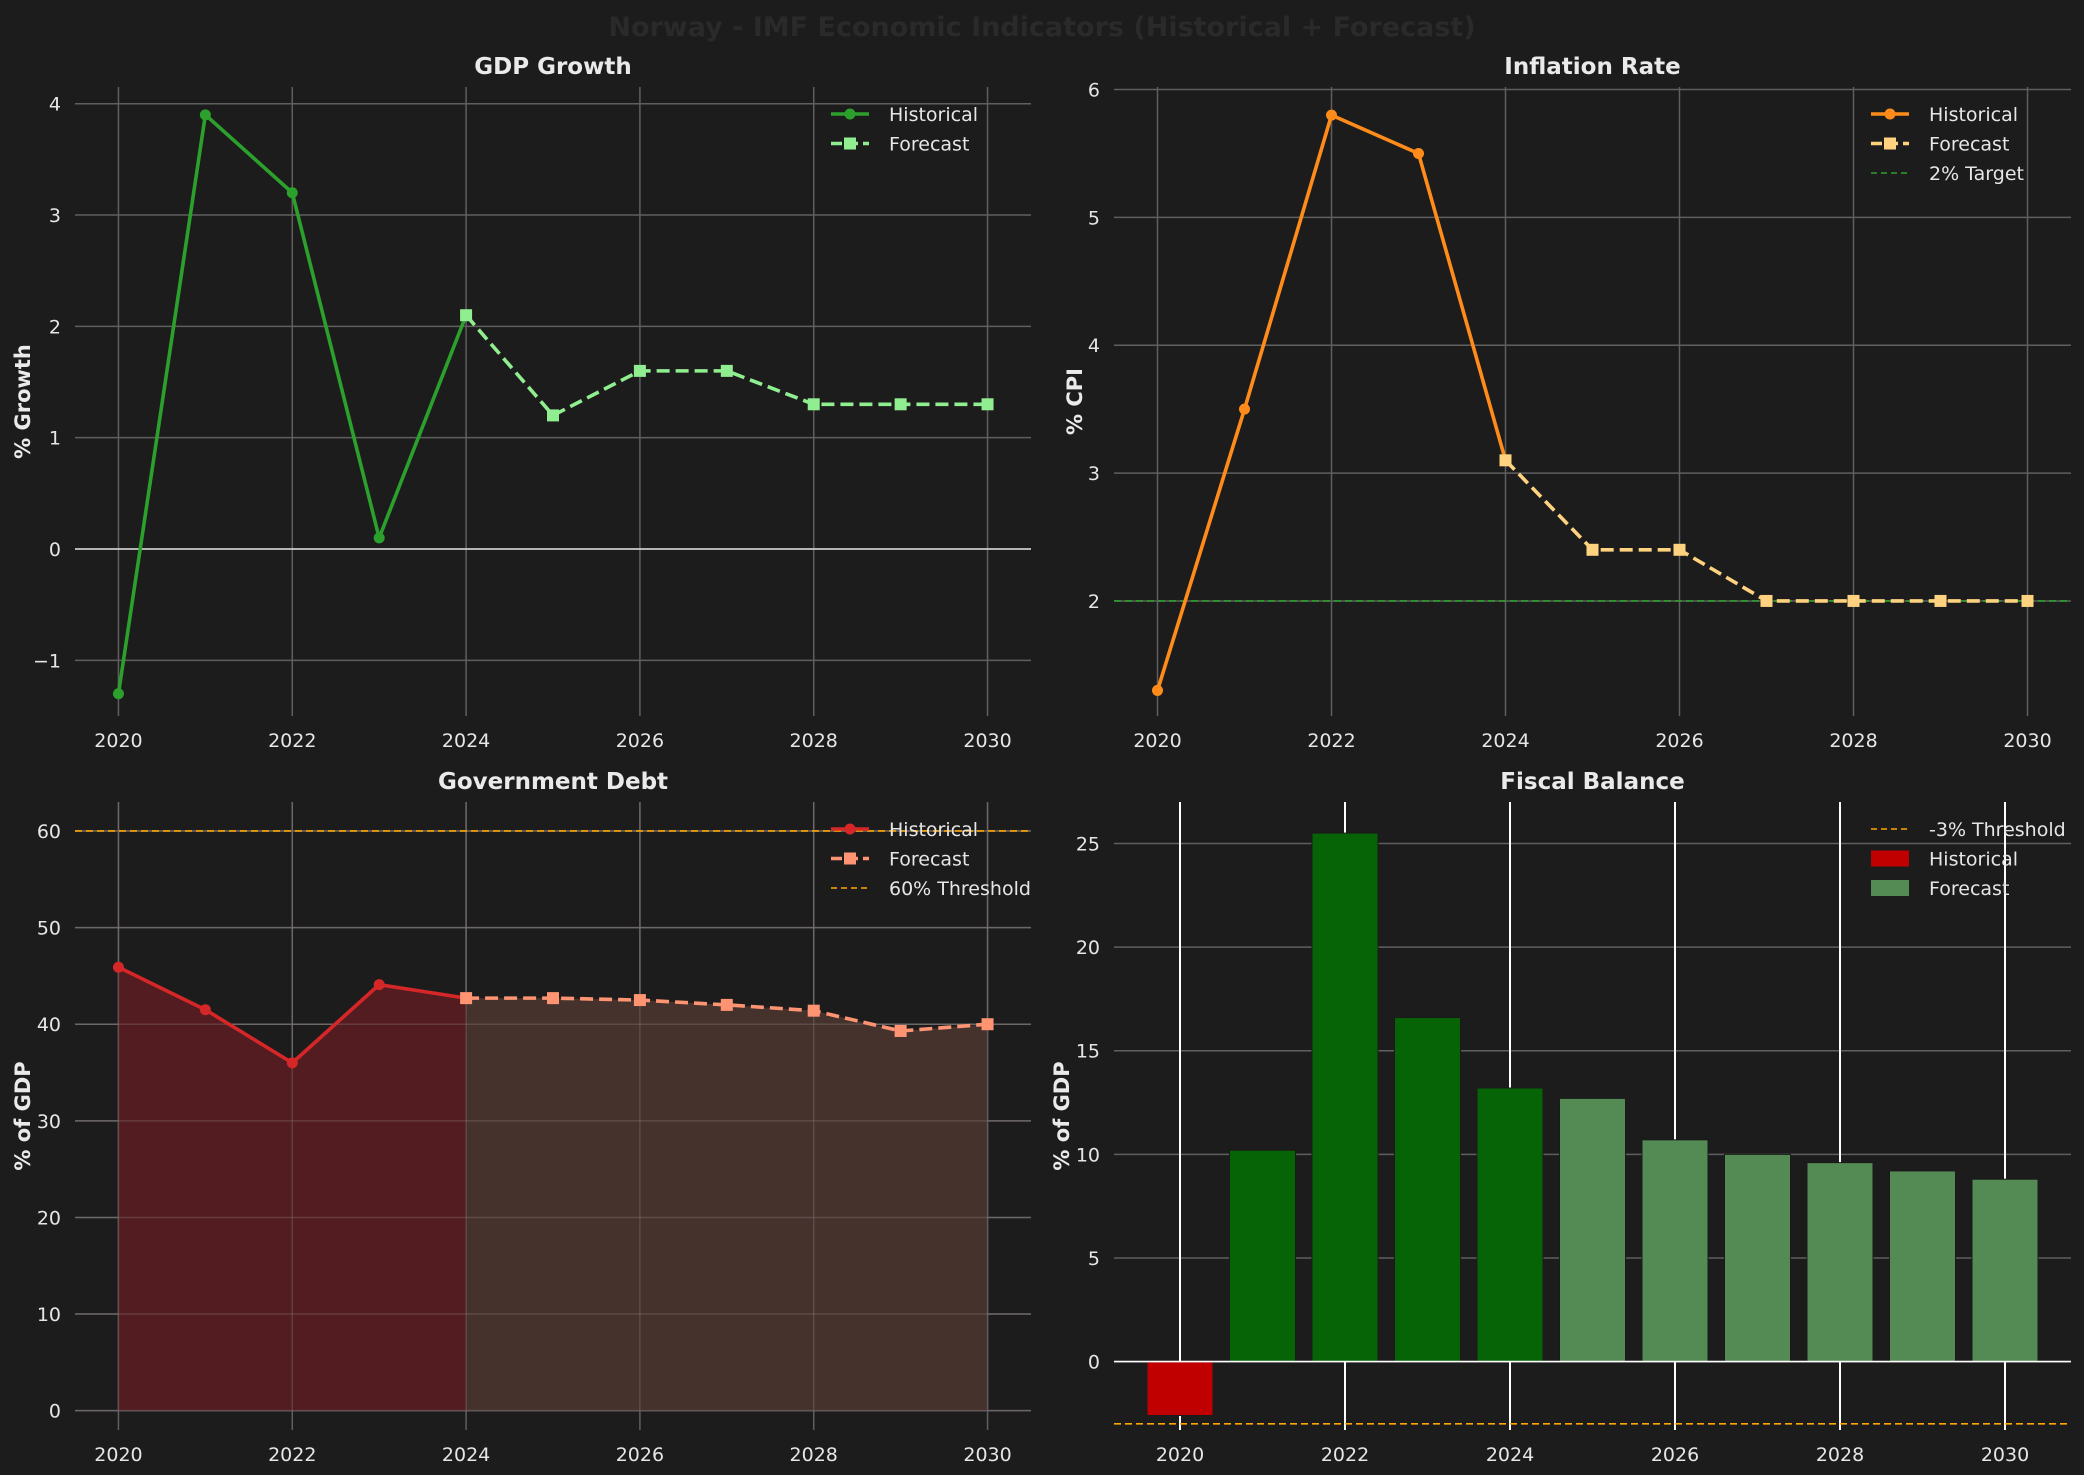  I want to click on bar-forecast-2025, so click(1592, 1230).